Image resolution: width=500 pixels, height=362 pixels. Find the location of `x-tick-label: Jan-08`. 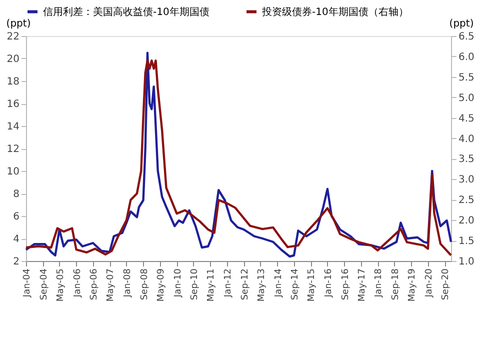

x-tick-label: Jan-08 is located at coordinates (127, 283).